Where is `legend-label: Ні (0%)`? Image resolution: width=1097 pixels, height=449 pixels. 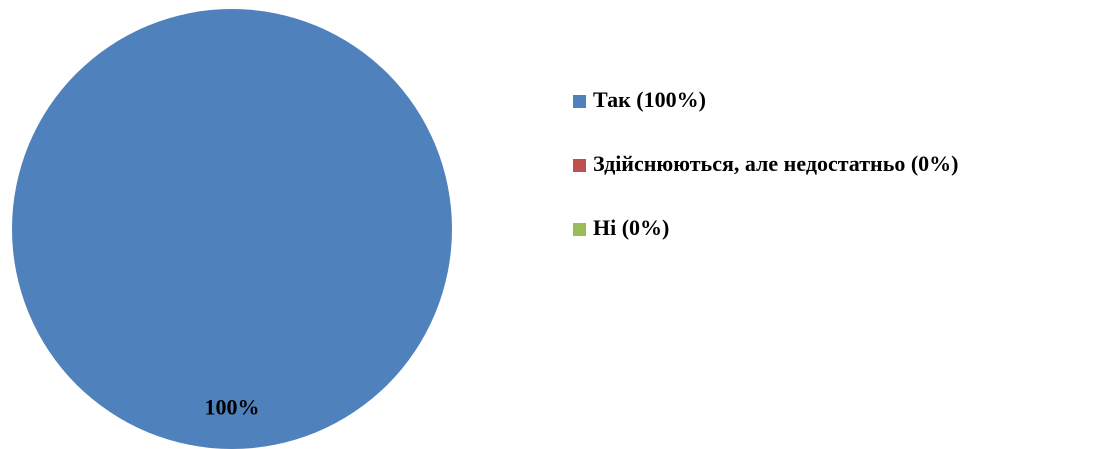 legend-label: Ні (0%) is located at coordinates (631, 227).